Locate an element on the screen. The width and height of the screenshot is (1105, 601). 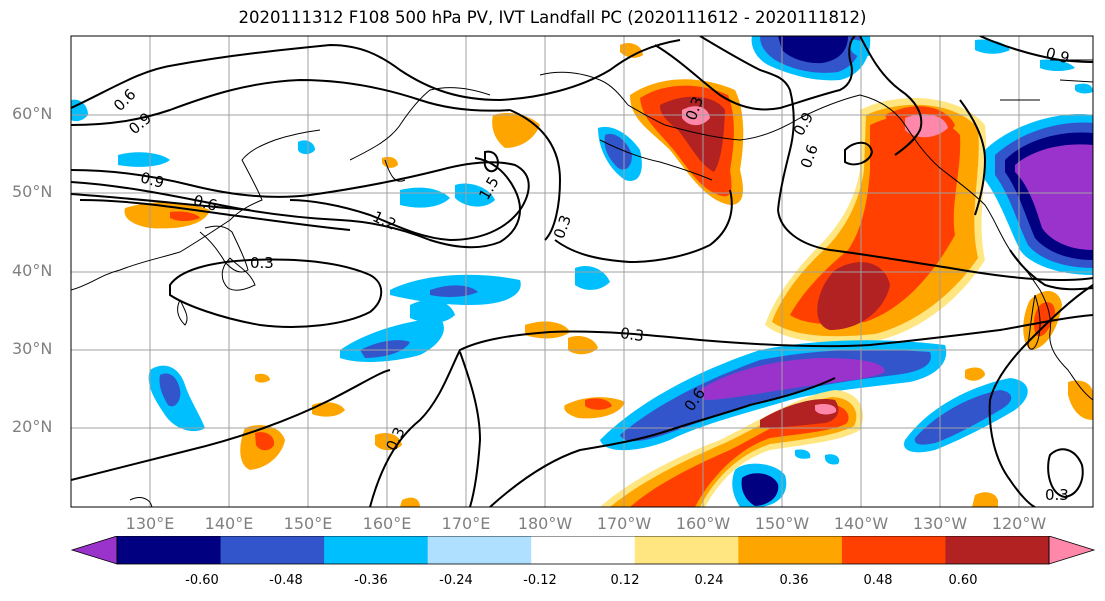
lat-label: 30°N is located at coordinates (32, 348).